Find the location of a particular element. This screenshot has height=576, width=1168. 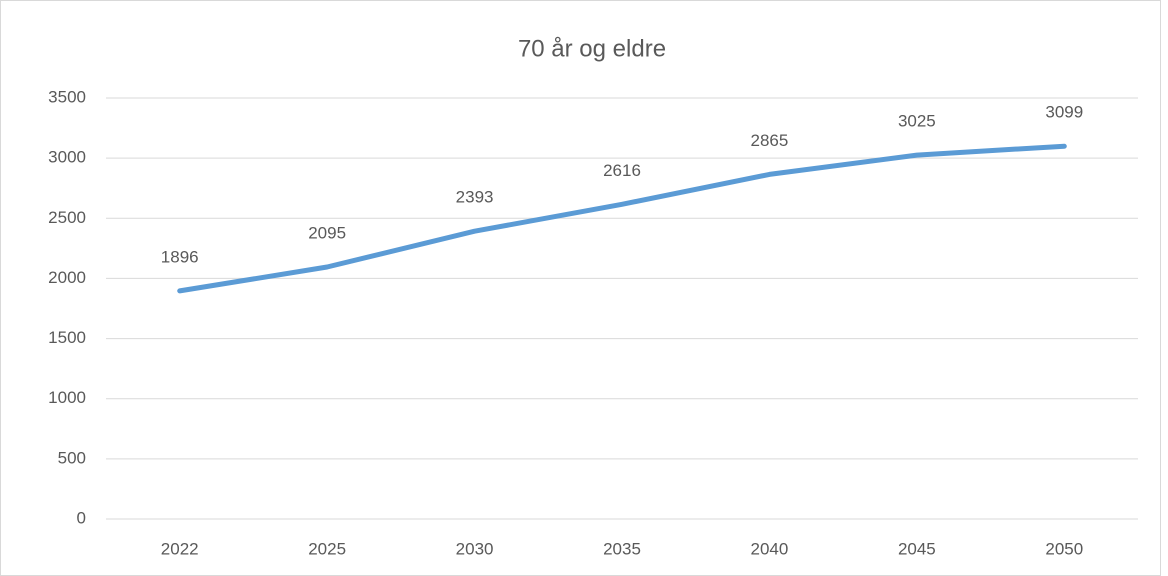

data-label: 3025 is located at coordinates (917, 121).